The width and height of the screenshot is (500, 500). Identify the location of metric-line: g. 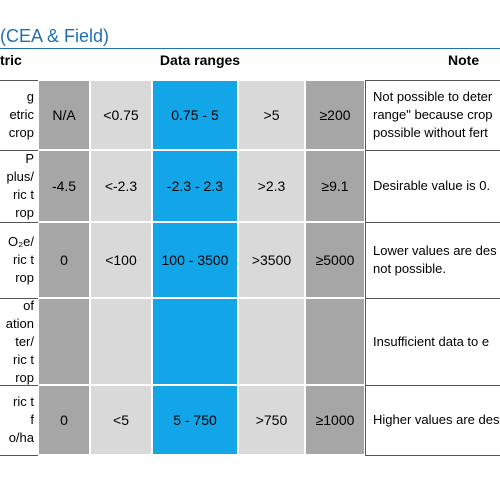
(30, 96).